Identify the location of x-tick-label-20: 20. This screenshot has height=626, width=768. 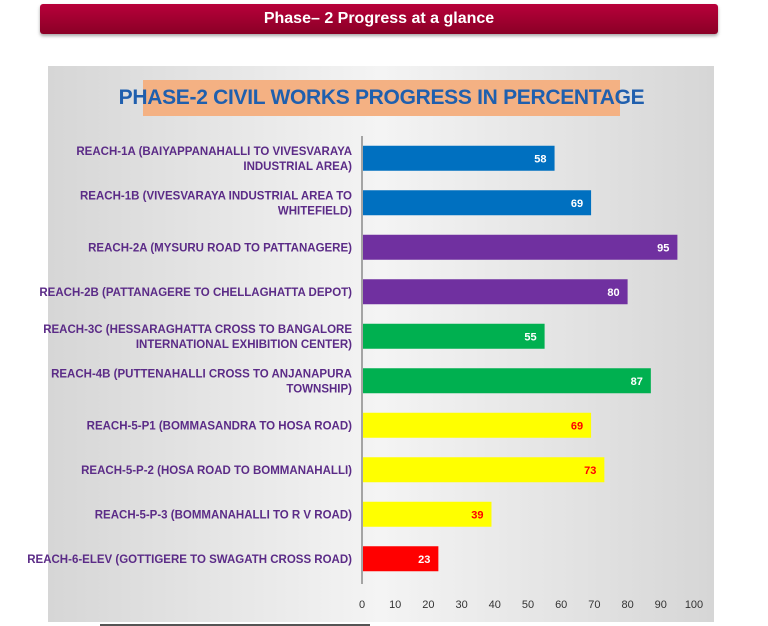
(428, 605).